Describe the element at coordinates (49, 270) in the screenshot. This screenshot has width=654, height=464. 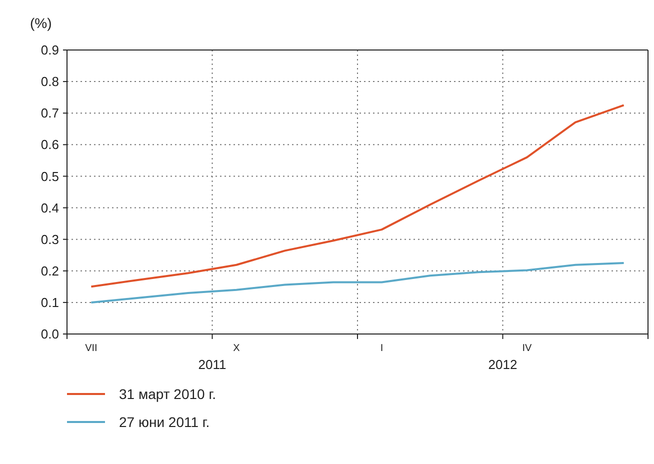
I see `y-tick-label: 0.2` at that location.